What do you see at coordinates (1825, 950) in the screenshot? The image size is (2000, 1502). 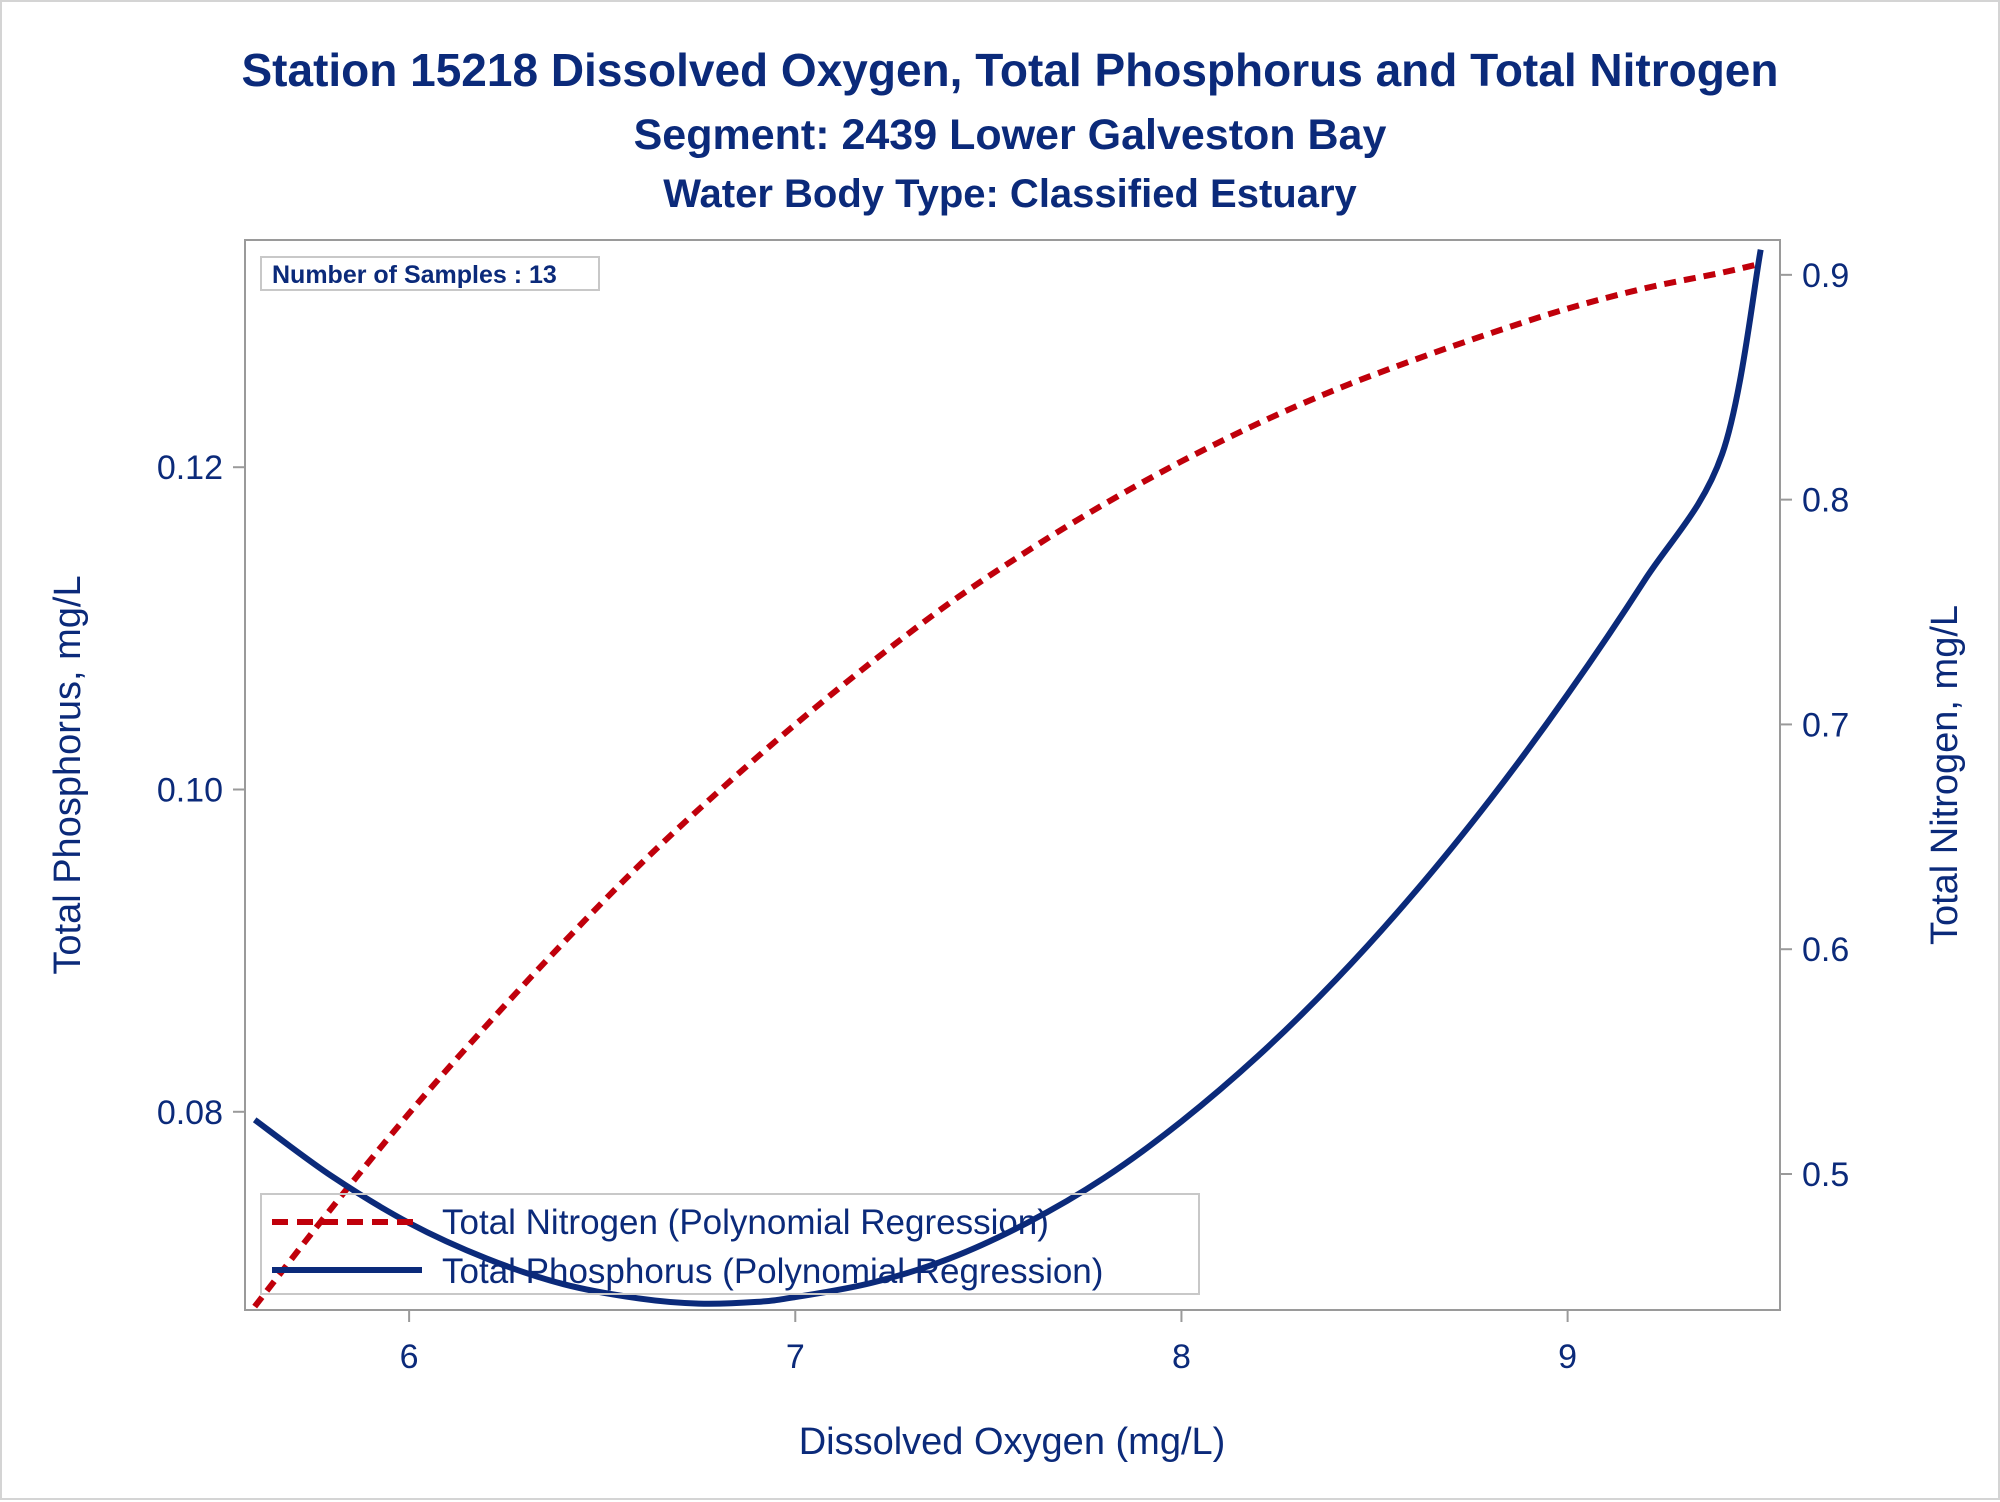 I see `y2-tick-label: 0.6` at bounding box center [1825, 950].